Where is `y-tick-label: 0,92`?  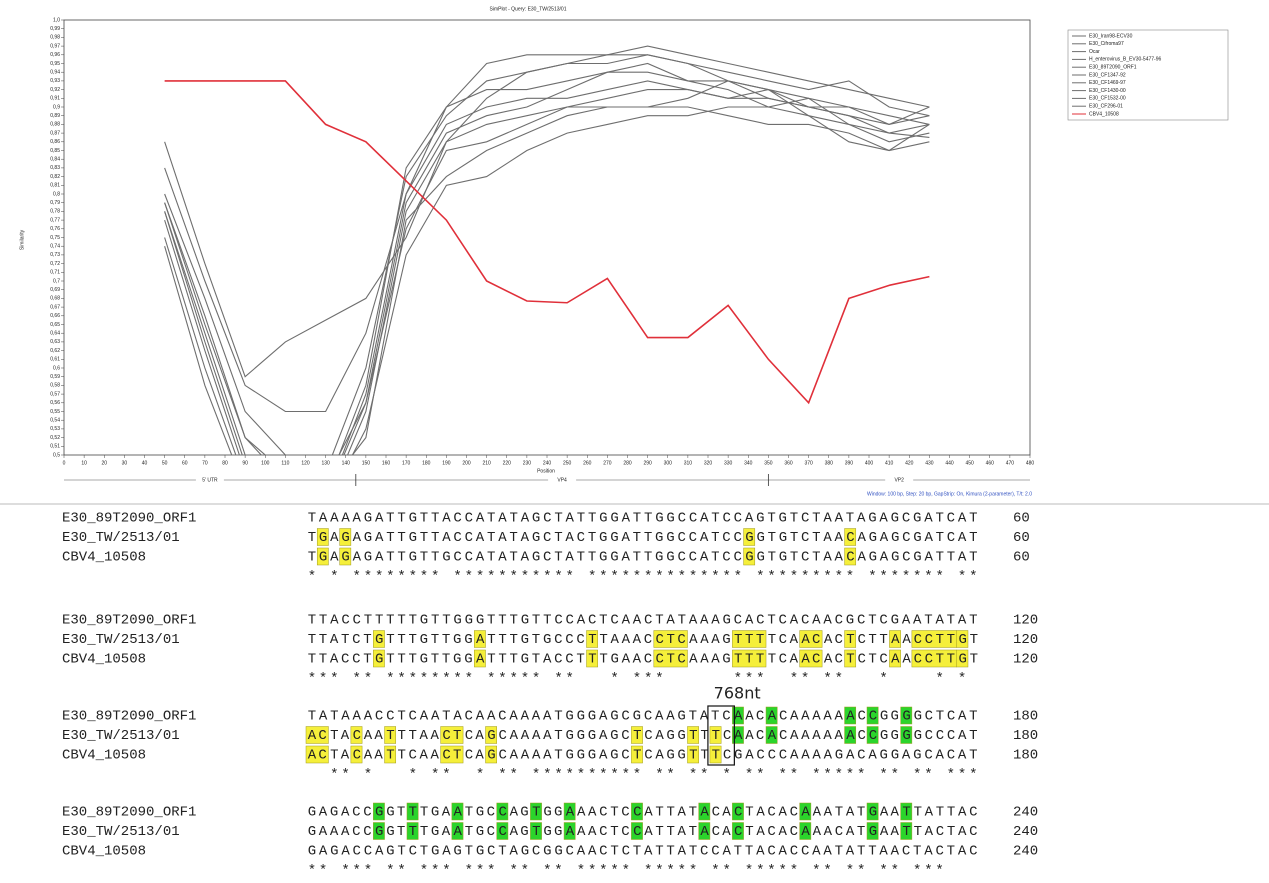 y-tick-label: 0,92 is located at coordinates (55, 90).